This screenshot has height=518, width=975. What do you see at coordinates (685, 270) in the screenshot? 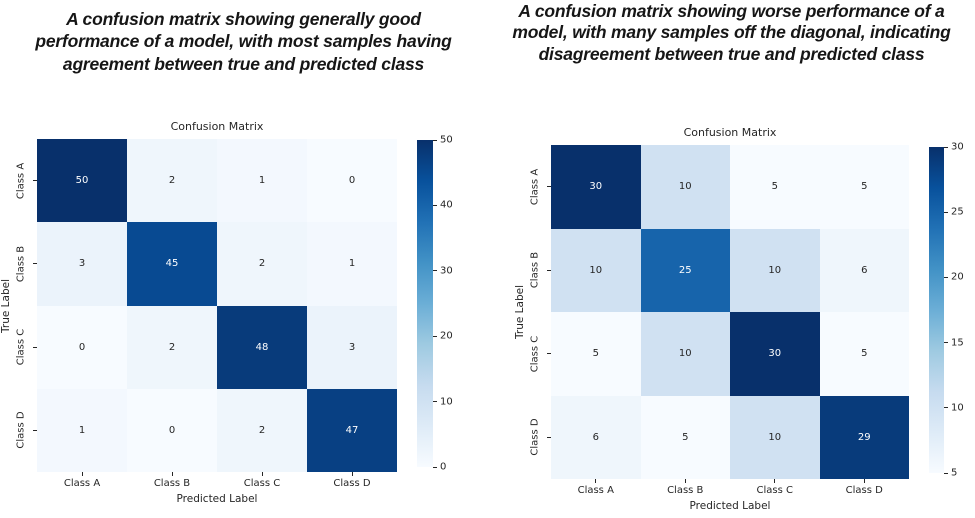
I see `heatmap-cell: 25` at bounding box center [685, 270].